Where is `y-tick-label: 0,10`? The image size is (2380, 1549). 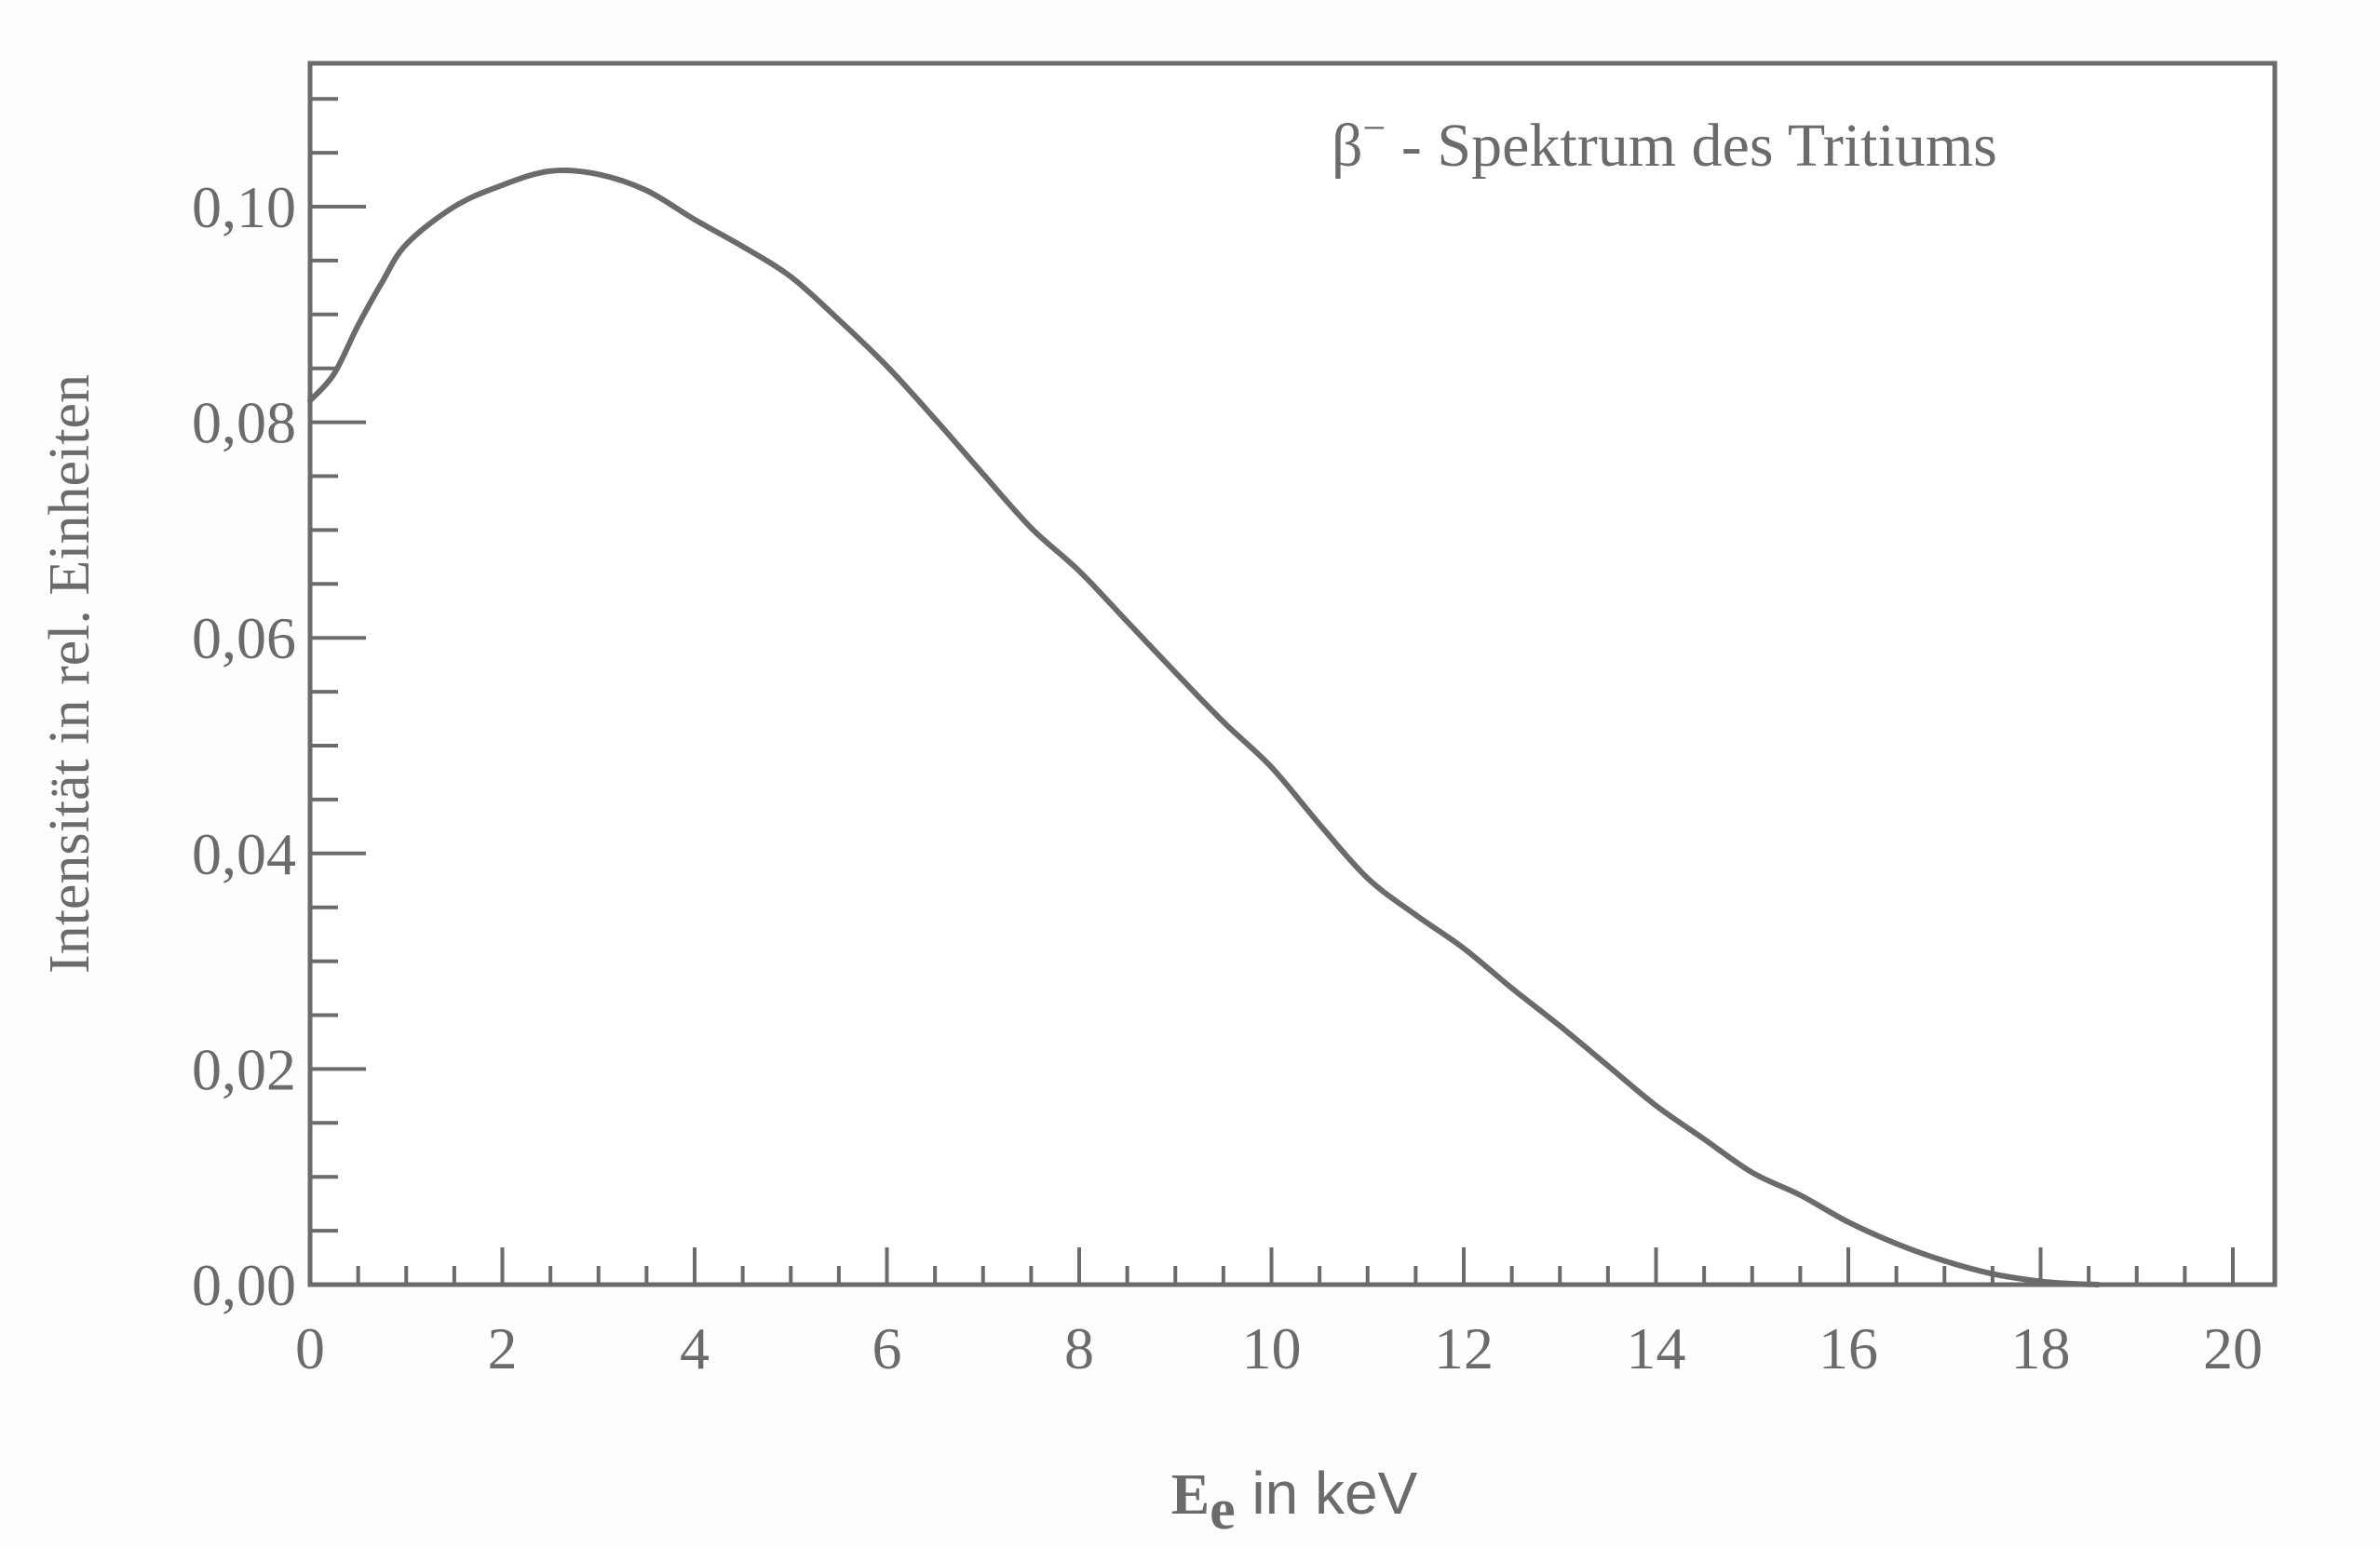 y-tick-label: 0,10 is located at coordinates (244, 207).